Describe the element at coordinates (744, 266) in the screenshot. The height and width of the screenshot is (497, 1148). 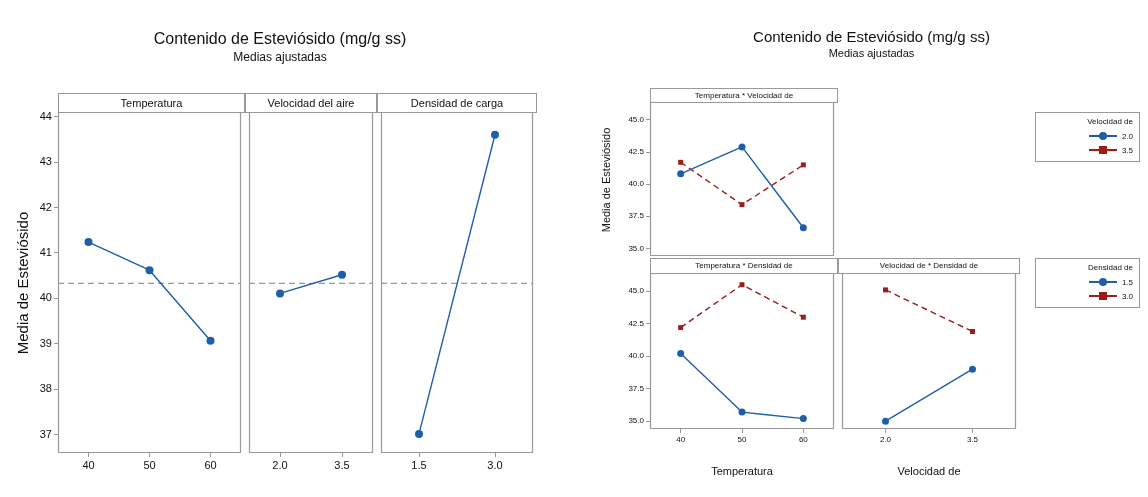
I see `text: Temperatura * Densidad de` at that location.